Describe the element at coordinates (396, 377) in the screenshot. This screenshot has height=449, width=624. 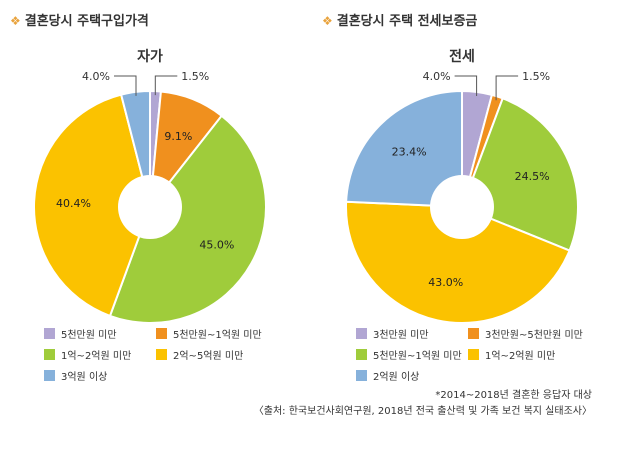
I see `legend-label: 2억원 이상` at that location.